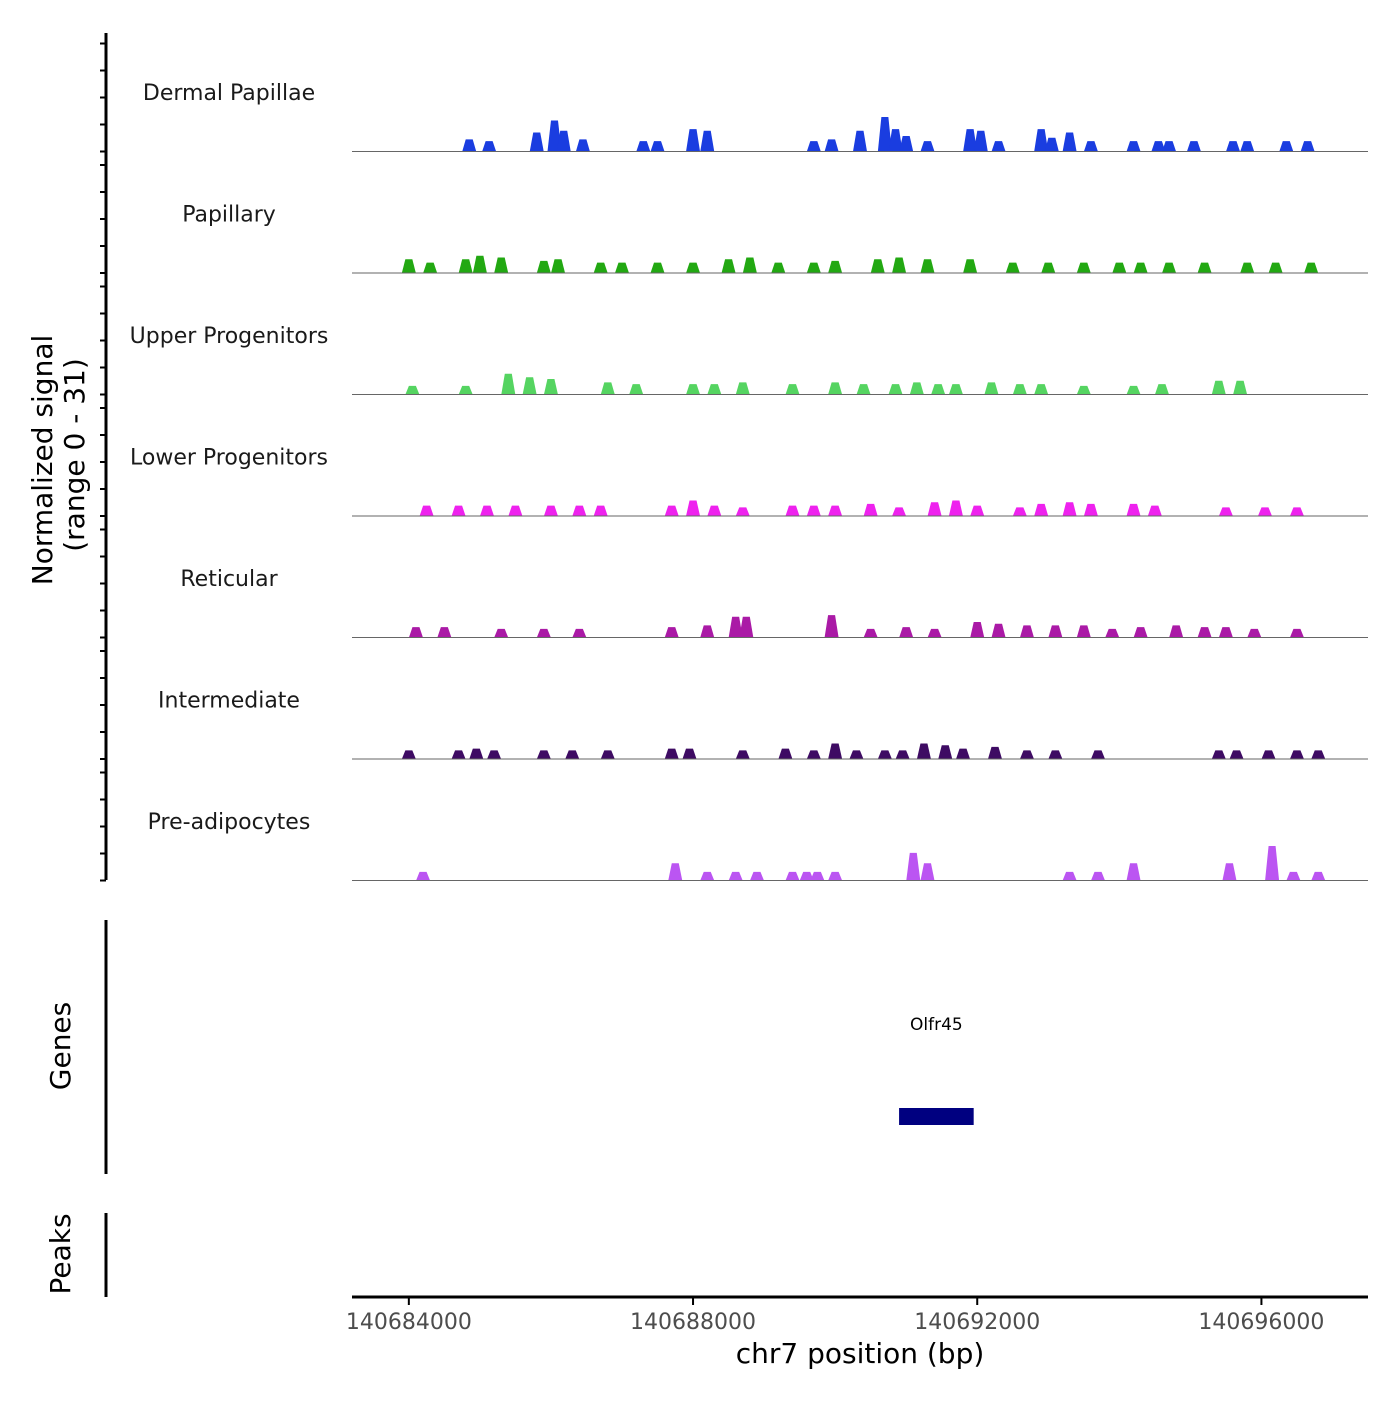 Image resolution: width=1400 pixels, height=1404 pixels. What do you see at coordinates (104, 457) in the screenshot?
I see `coverage-y-axis` at bounding box center [104, 457].